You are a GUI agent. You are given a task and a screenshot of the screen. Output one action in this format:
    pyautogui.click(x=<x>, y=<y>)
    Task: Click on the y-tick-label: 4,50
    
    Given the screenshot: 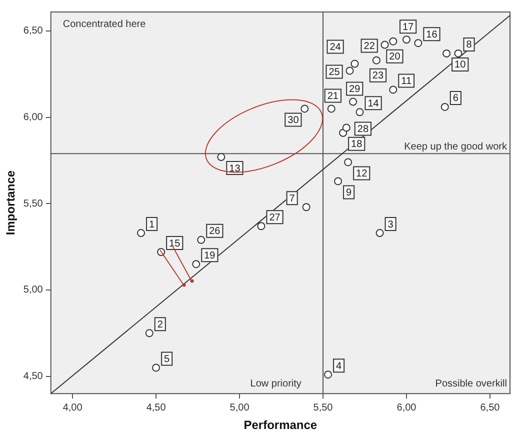 What is the action you would take?
    pyautogui.click(x=33, y=376)
    